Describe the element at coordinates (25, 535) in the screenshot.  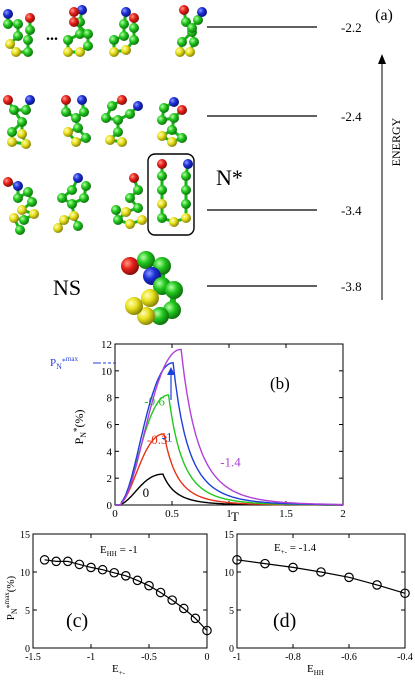
I see `y-tick-label: 15` at that location.